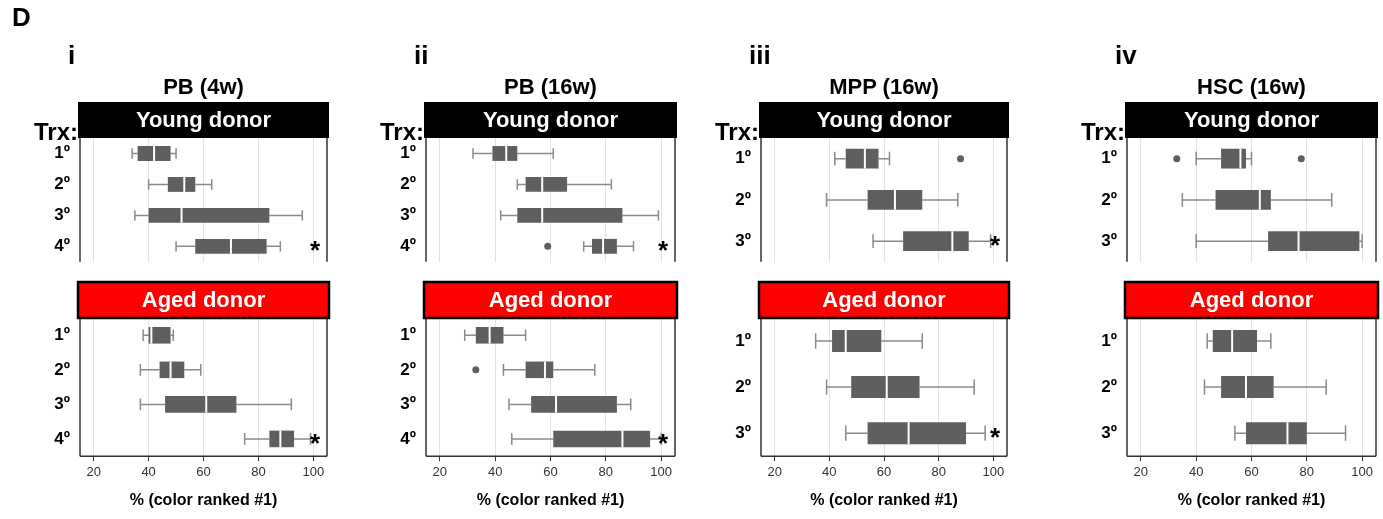 Image resolution: width=1383 pixels, height=519 pixels. I want to click on chart-title: HSC (16w), so click(1251, 87).